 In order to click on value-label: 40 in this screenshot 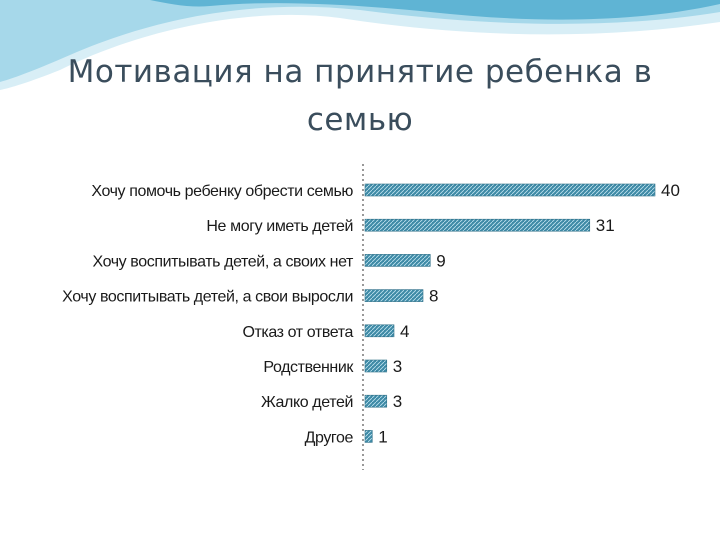, I will do `click(670, 190)`.